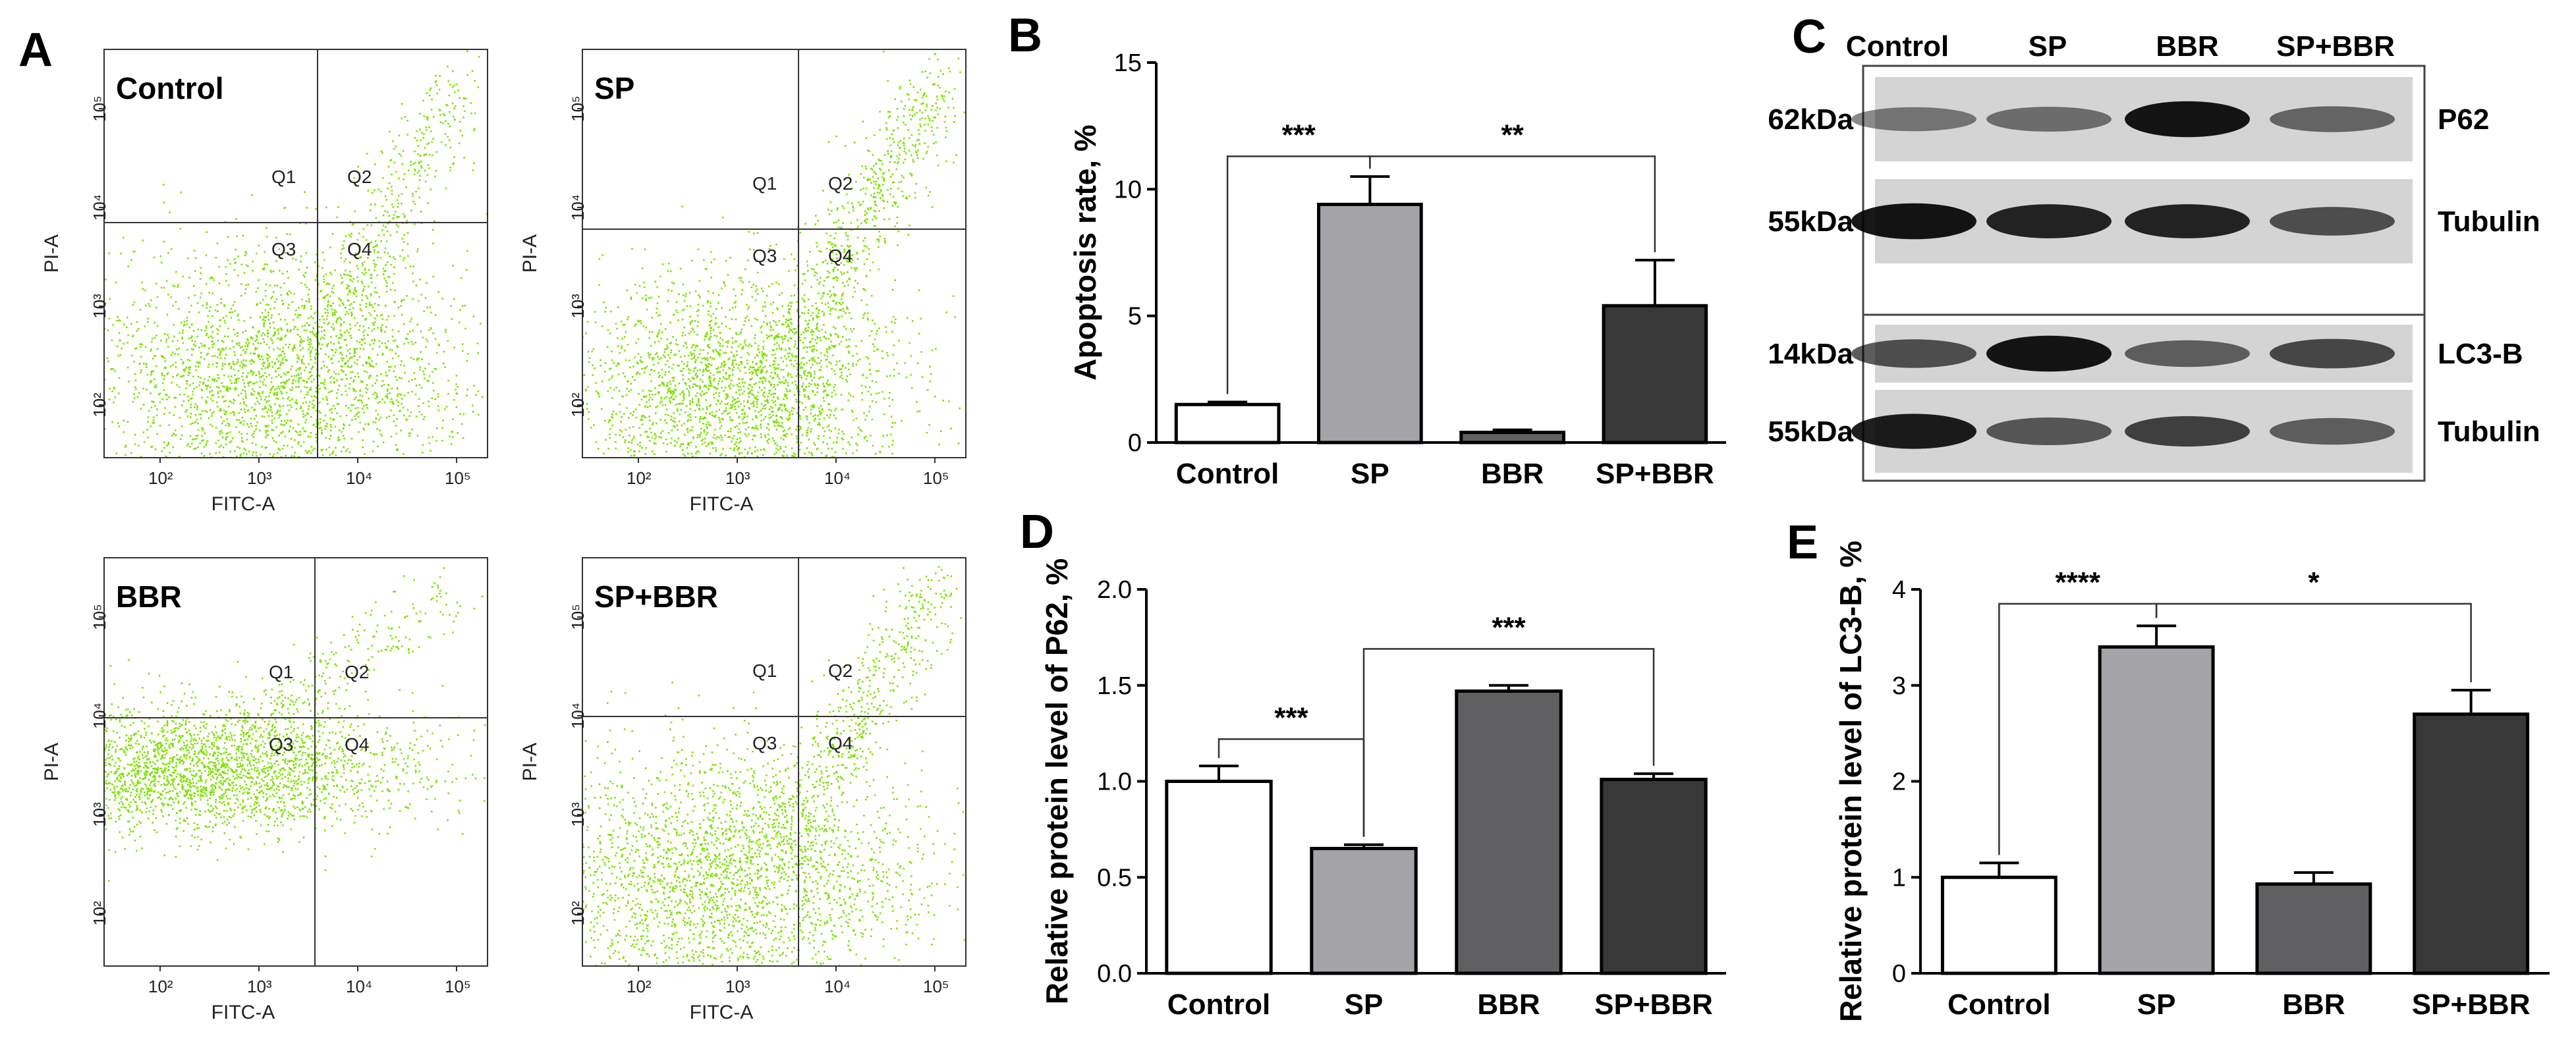 This screenshot has width=2576, height=1051. I want to click on protein-label: LC3-B, so click(2480, 354).